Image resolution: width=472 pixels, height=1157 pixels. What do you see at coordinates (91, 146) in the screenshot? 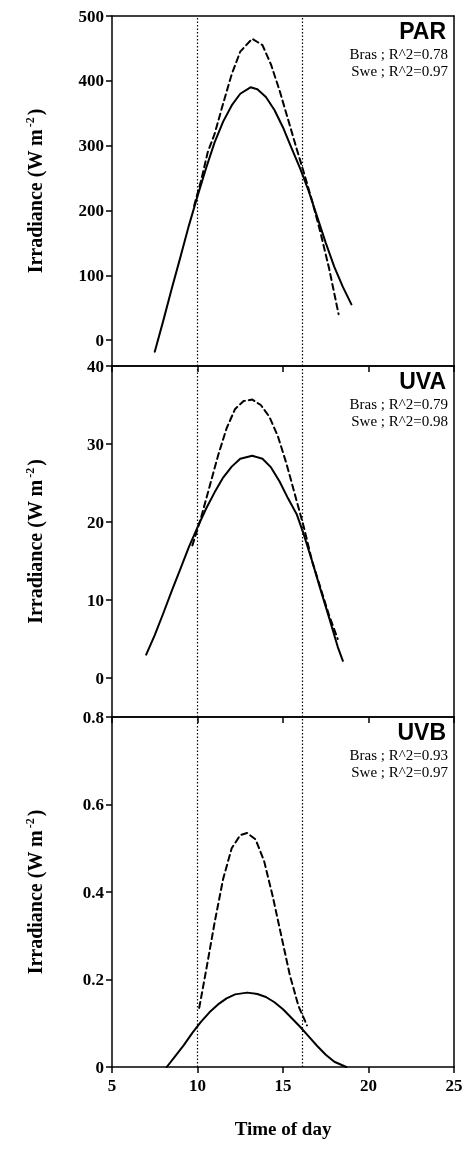
I see `y-tick-label: 300` at bounding box center [91, 146].